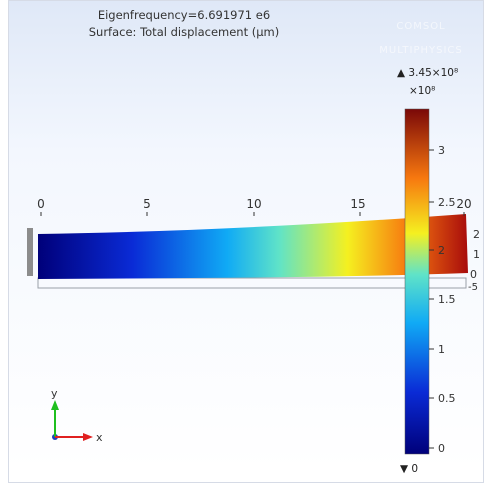  I want to click on colorbar-tick-label: 3, so click(441, 150).